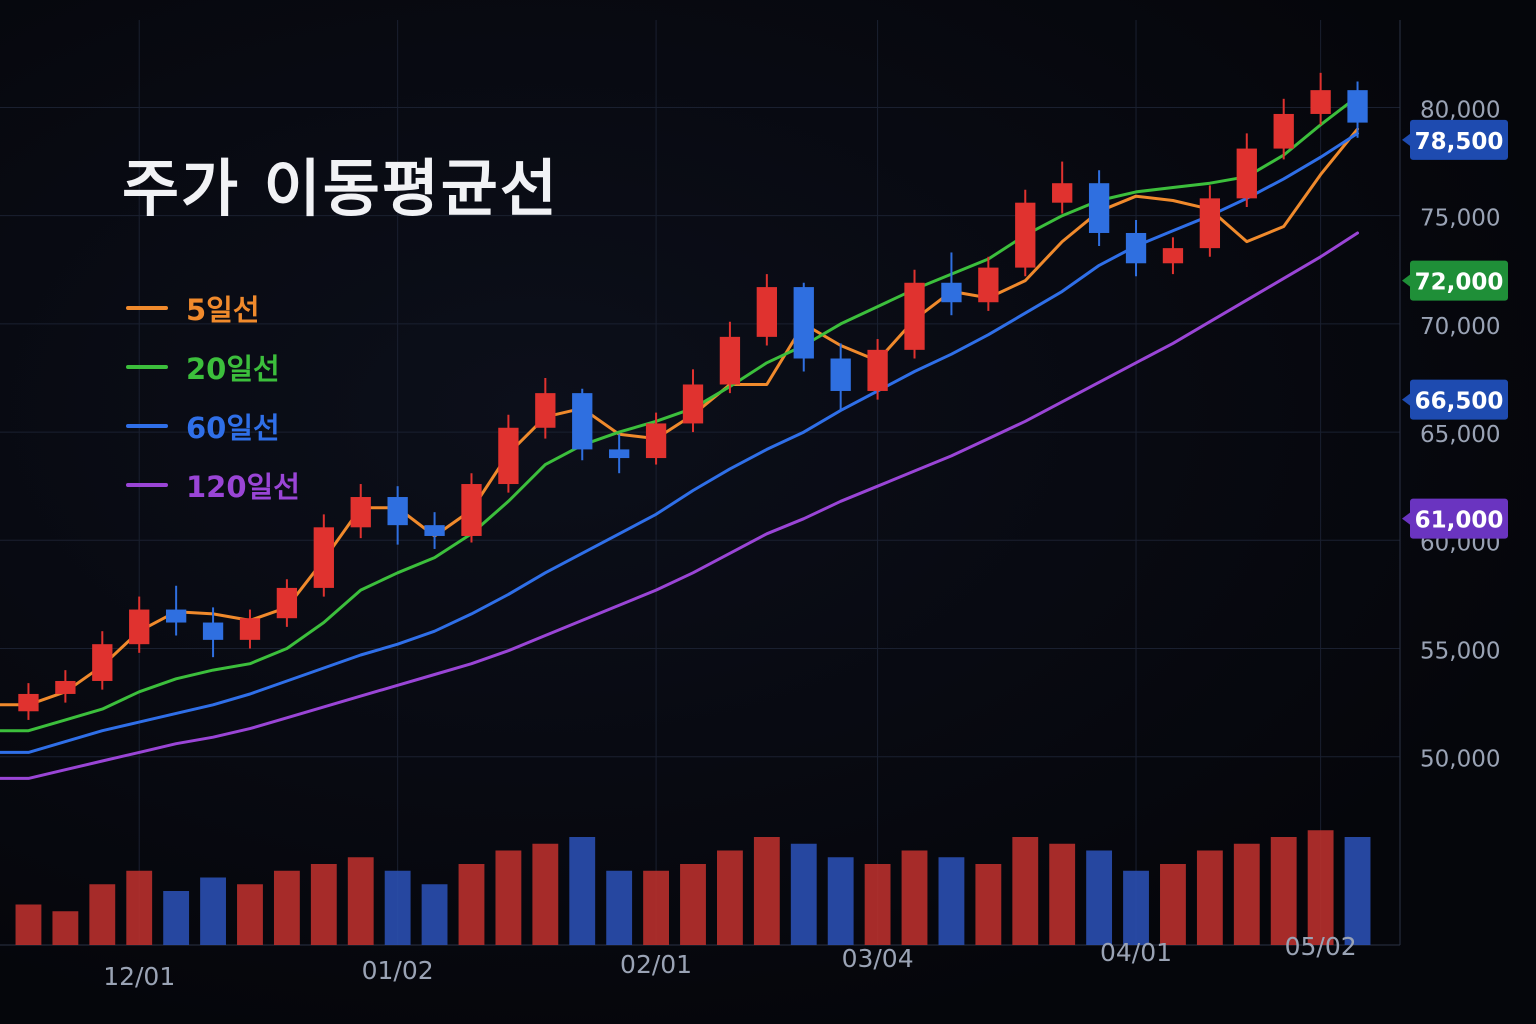 This screenshot has height=1024, width=1536. What do you see at coordinates (147, 366) in the screenshot?
I see `legend-swatch-ma20` at bounding box center [147, 366].